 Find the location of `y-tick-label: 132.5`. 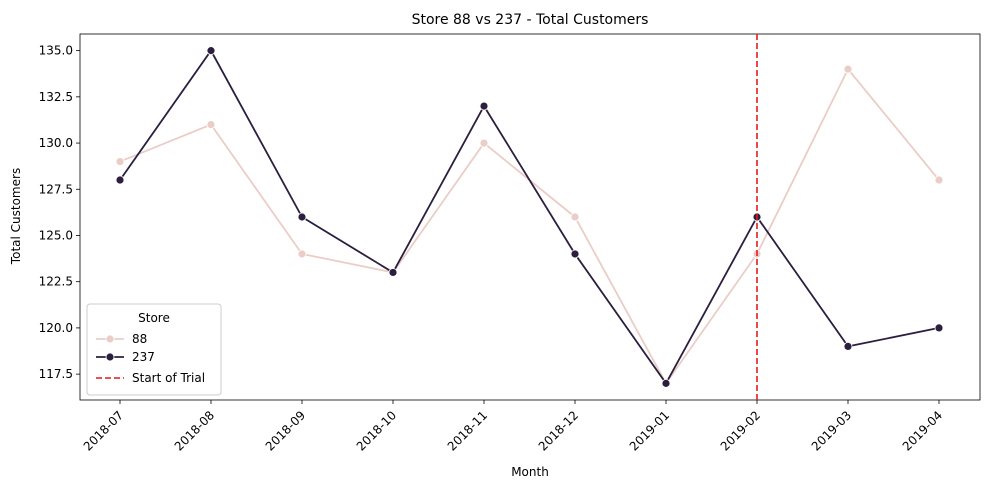

y-tick-label: 132.5 is located at coordinates (56, 97).